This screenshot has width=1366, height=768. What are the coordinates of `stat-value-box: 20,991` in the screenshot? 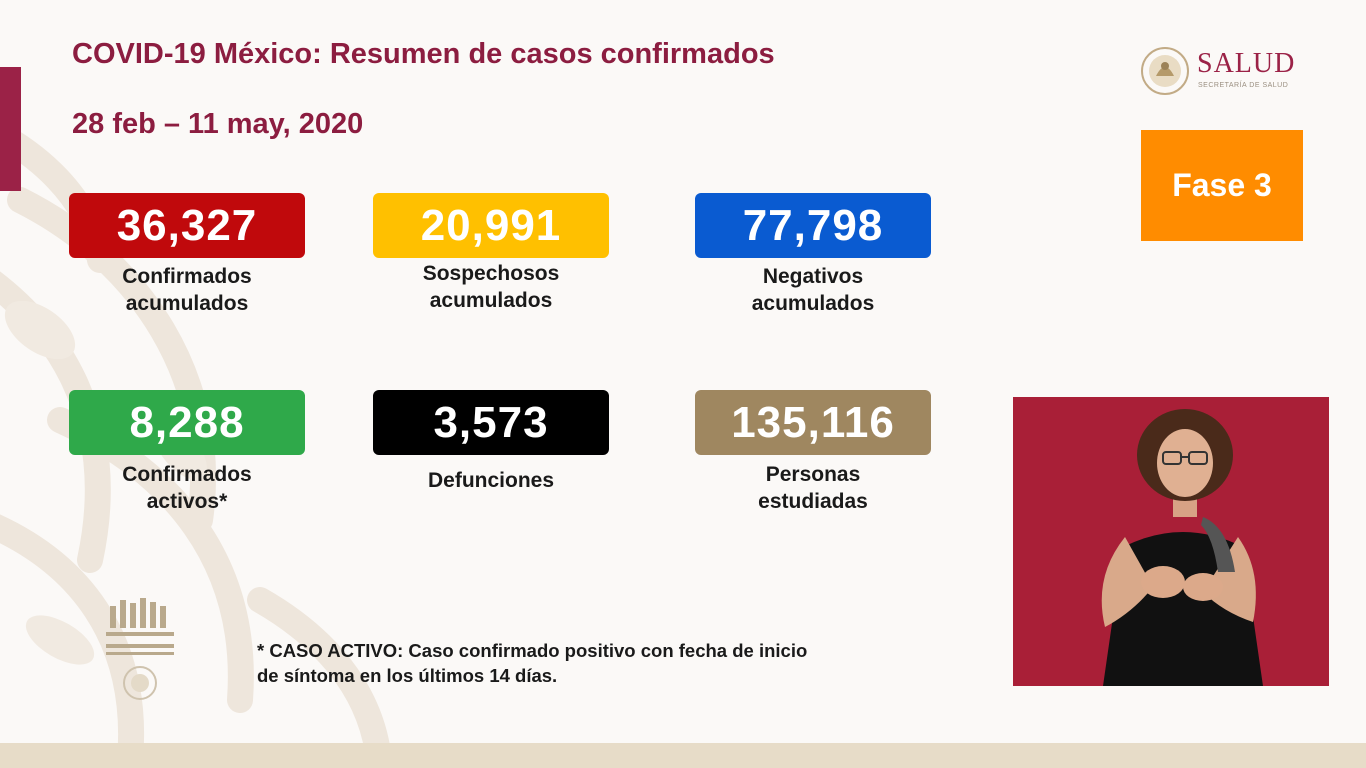 It's located at (491, 225).